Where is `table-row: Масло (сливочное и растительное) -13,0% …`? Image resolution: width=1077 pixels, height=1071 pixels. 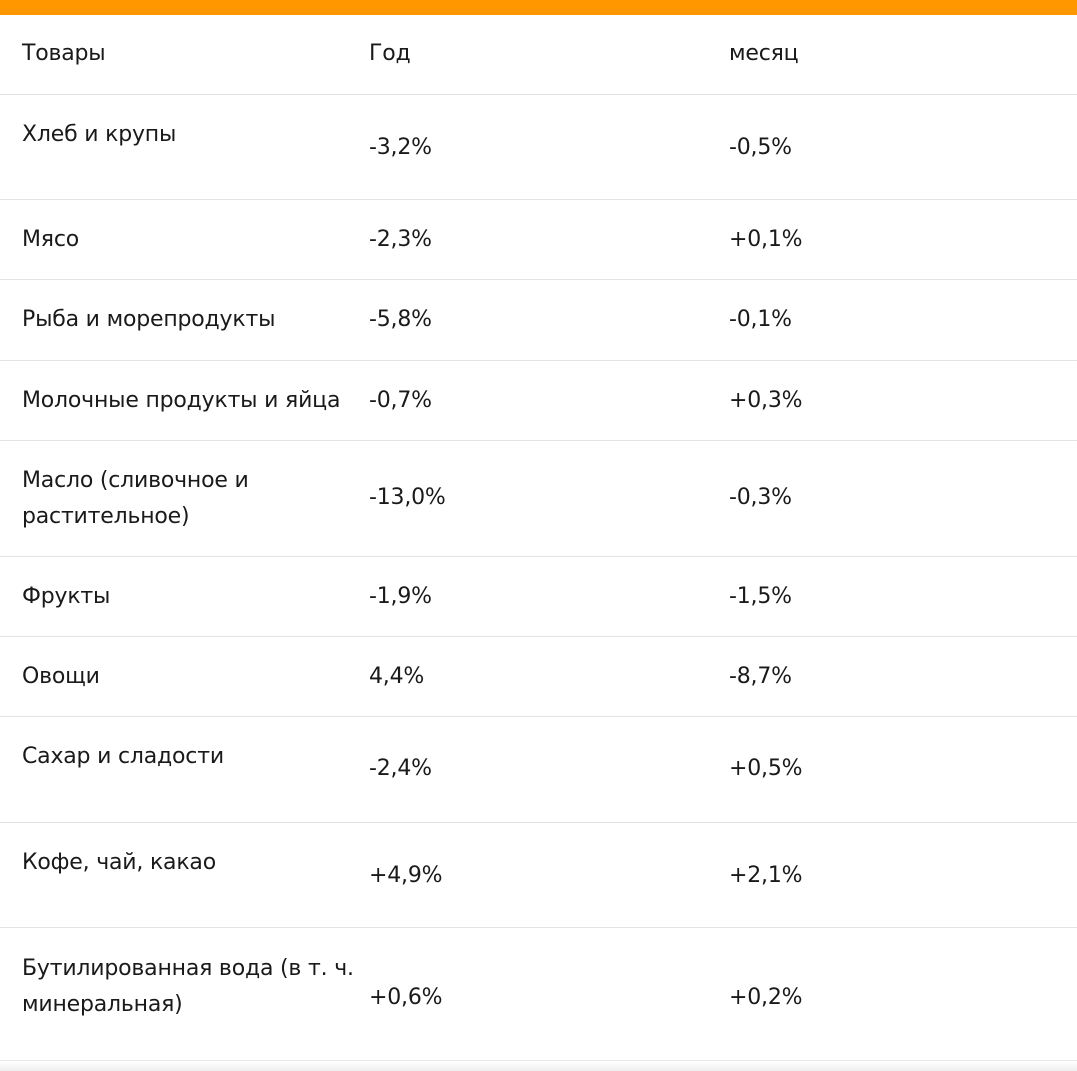
table-row: Масло (сливочное и растительное) -13,0% … is located at coordinates (538, 499).